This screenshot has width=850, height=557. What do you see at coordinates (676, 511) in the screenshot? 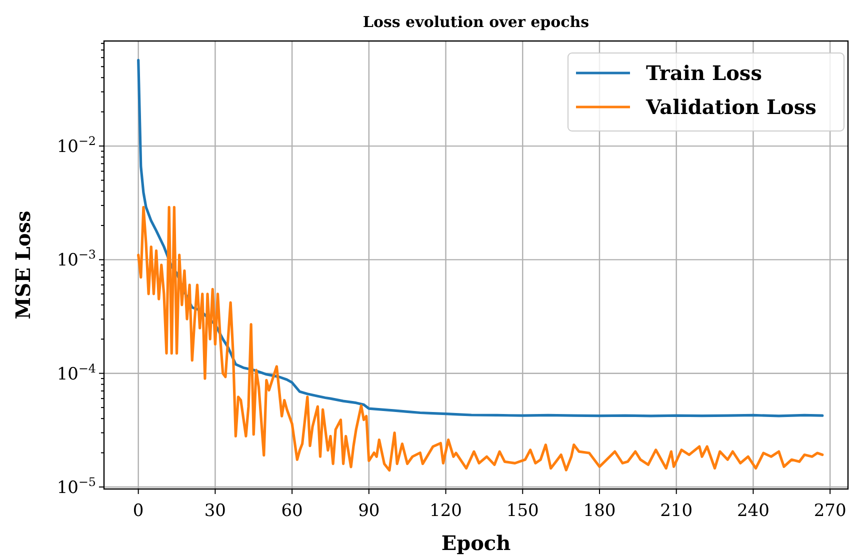
I see `x-tick-label: 210` at bounding box center [676, 511].